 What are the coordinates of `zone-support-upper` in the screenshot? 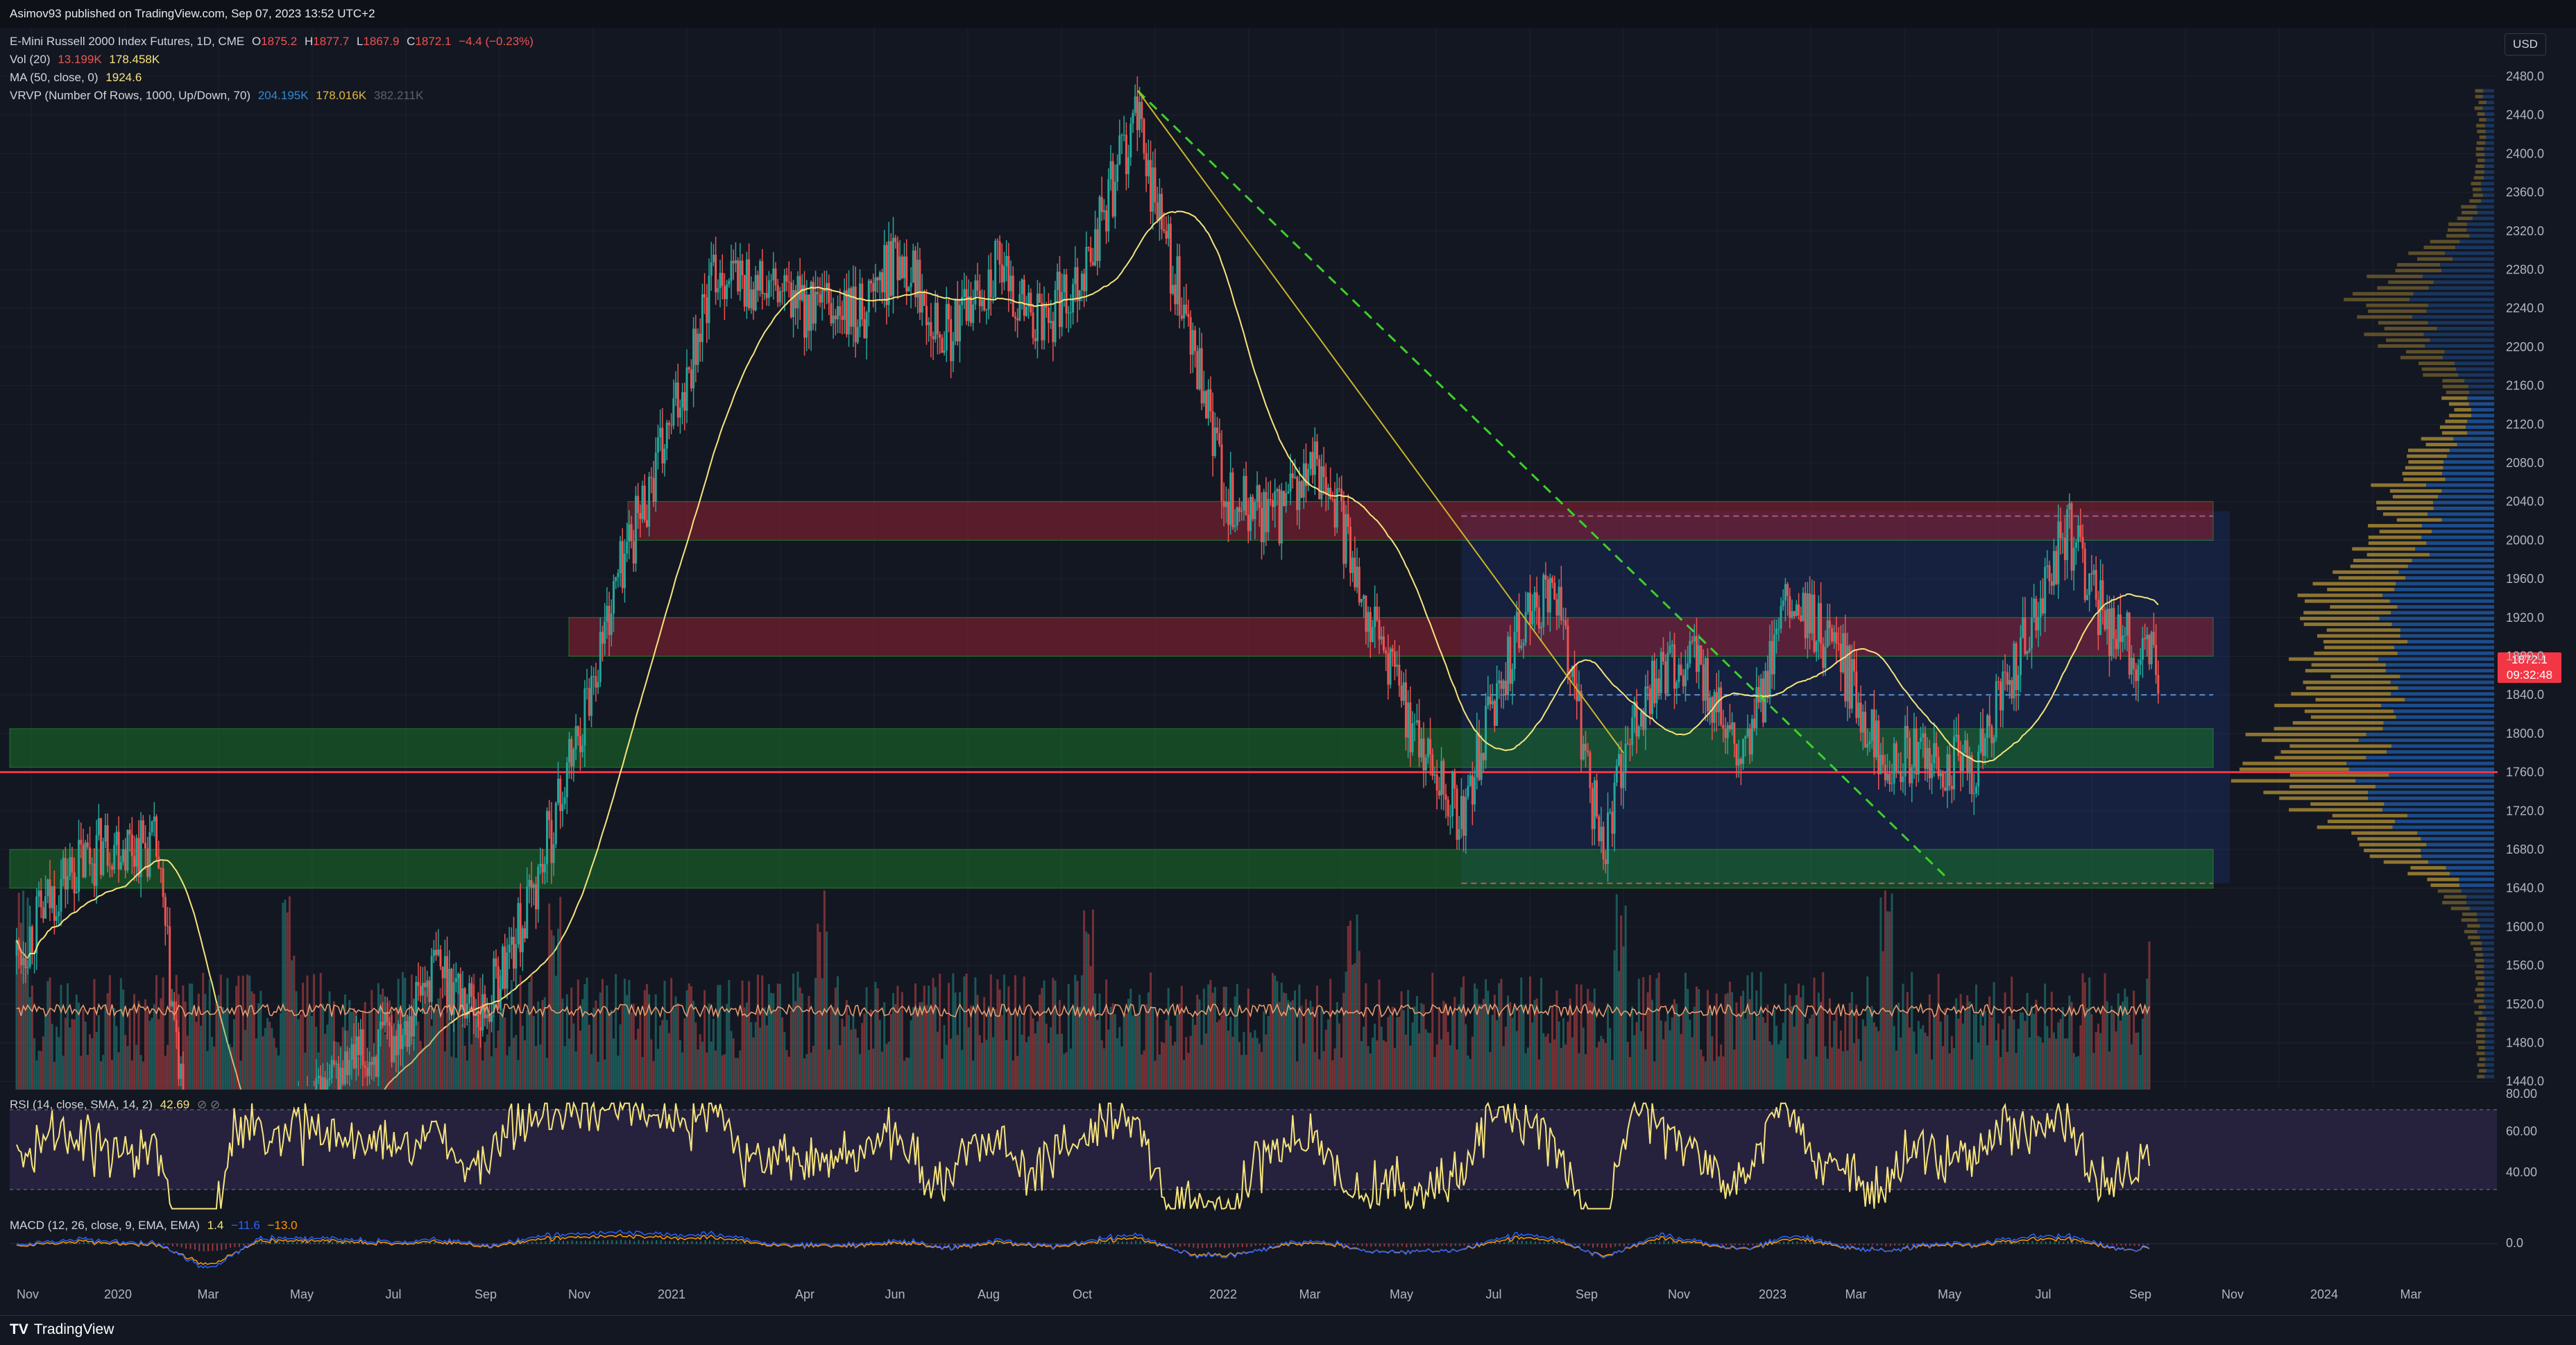 It's located at (1111, 748).